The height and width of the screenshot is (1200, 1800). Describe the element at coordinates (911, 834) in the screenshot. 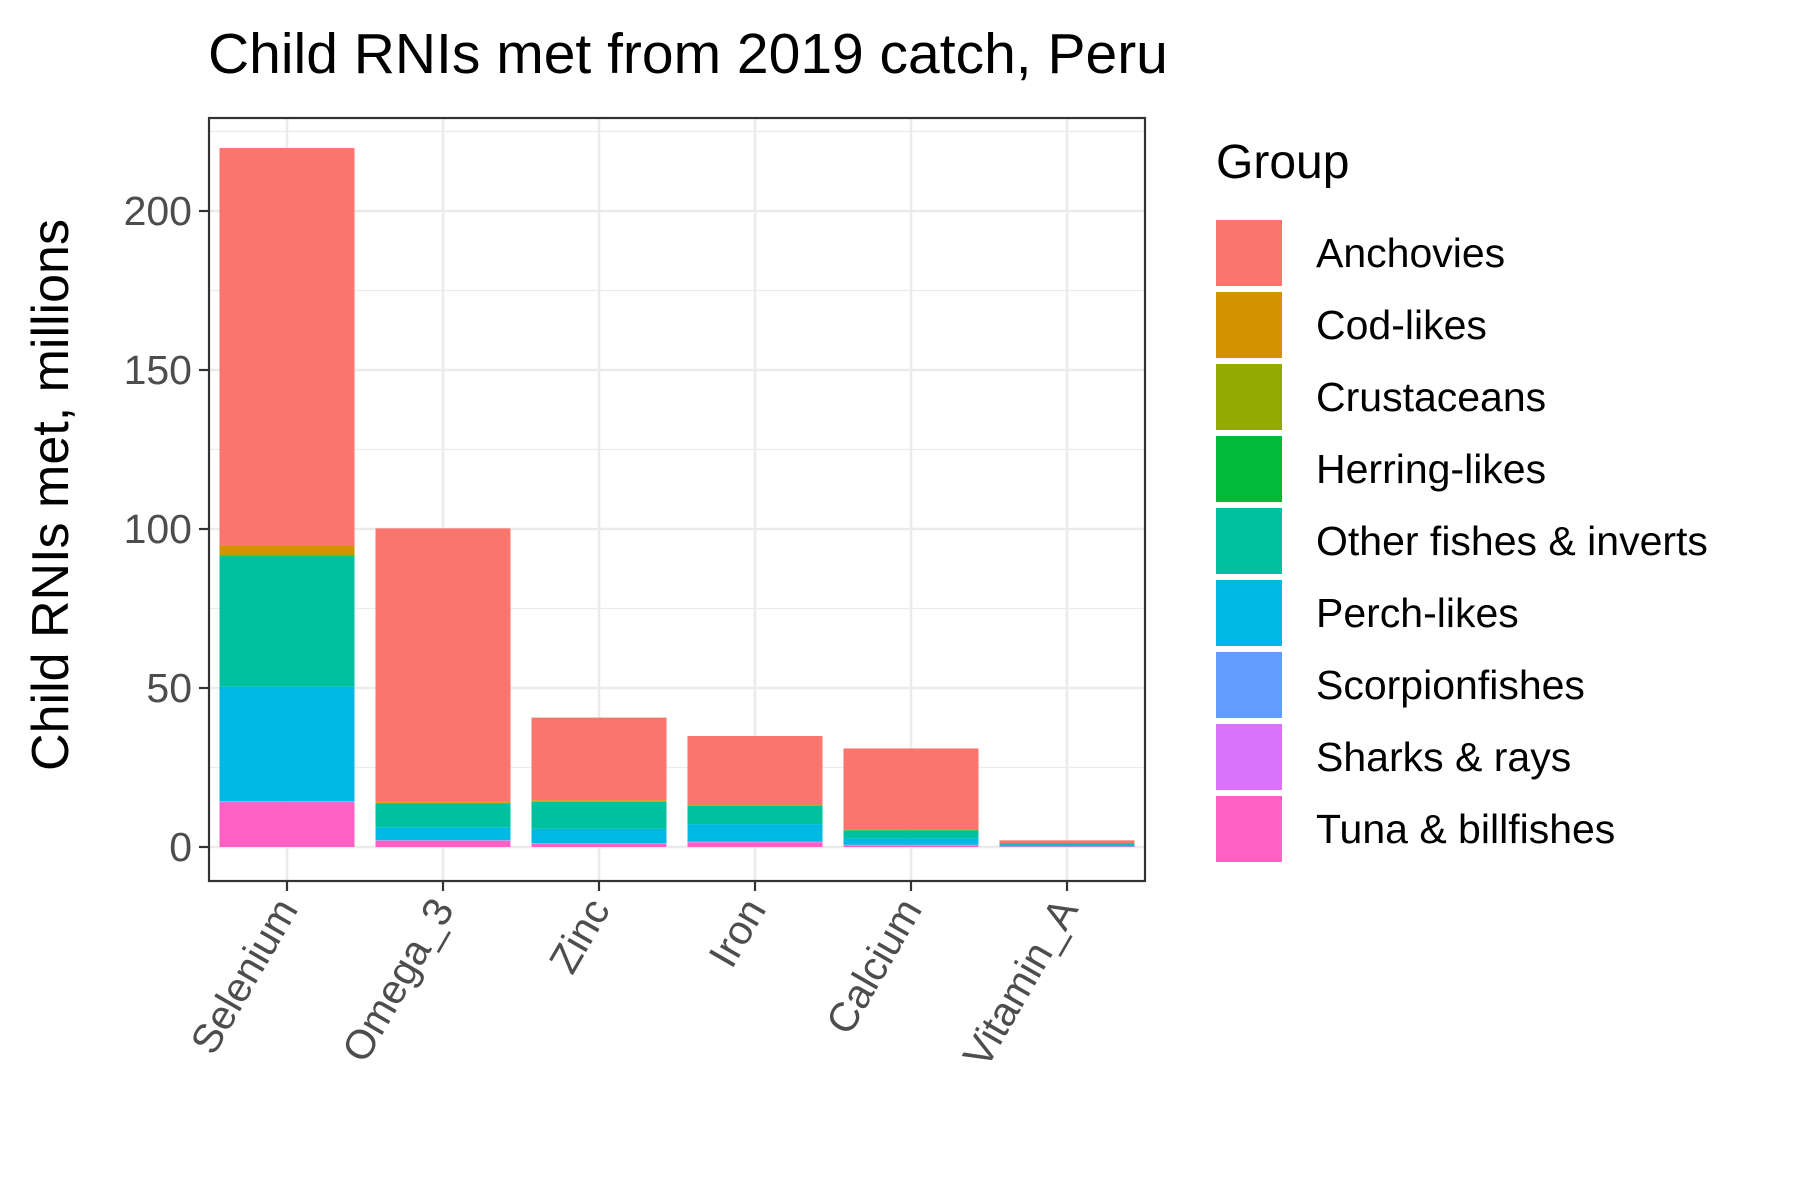

I see `bar-calcium-other-fishes-inverts` at that location.